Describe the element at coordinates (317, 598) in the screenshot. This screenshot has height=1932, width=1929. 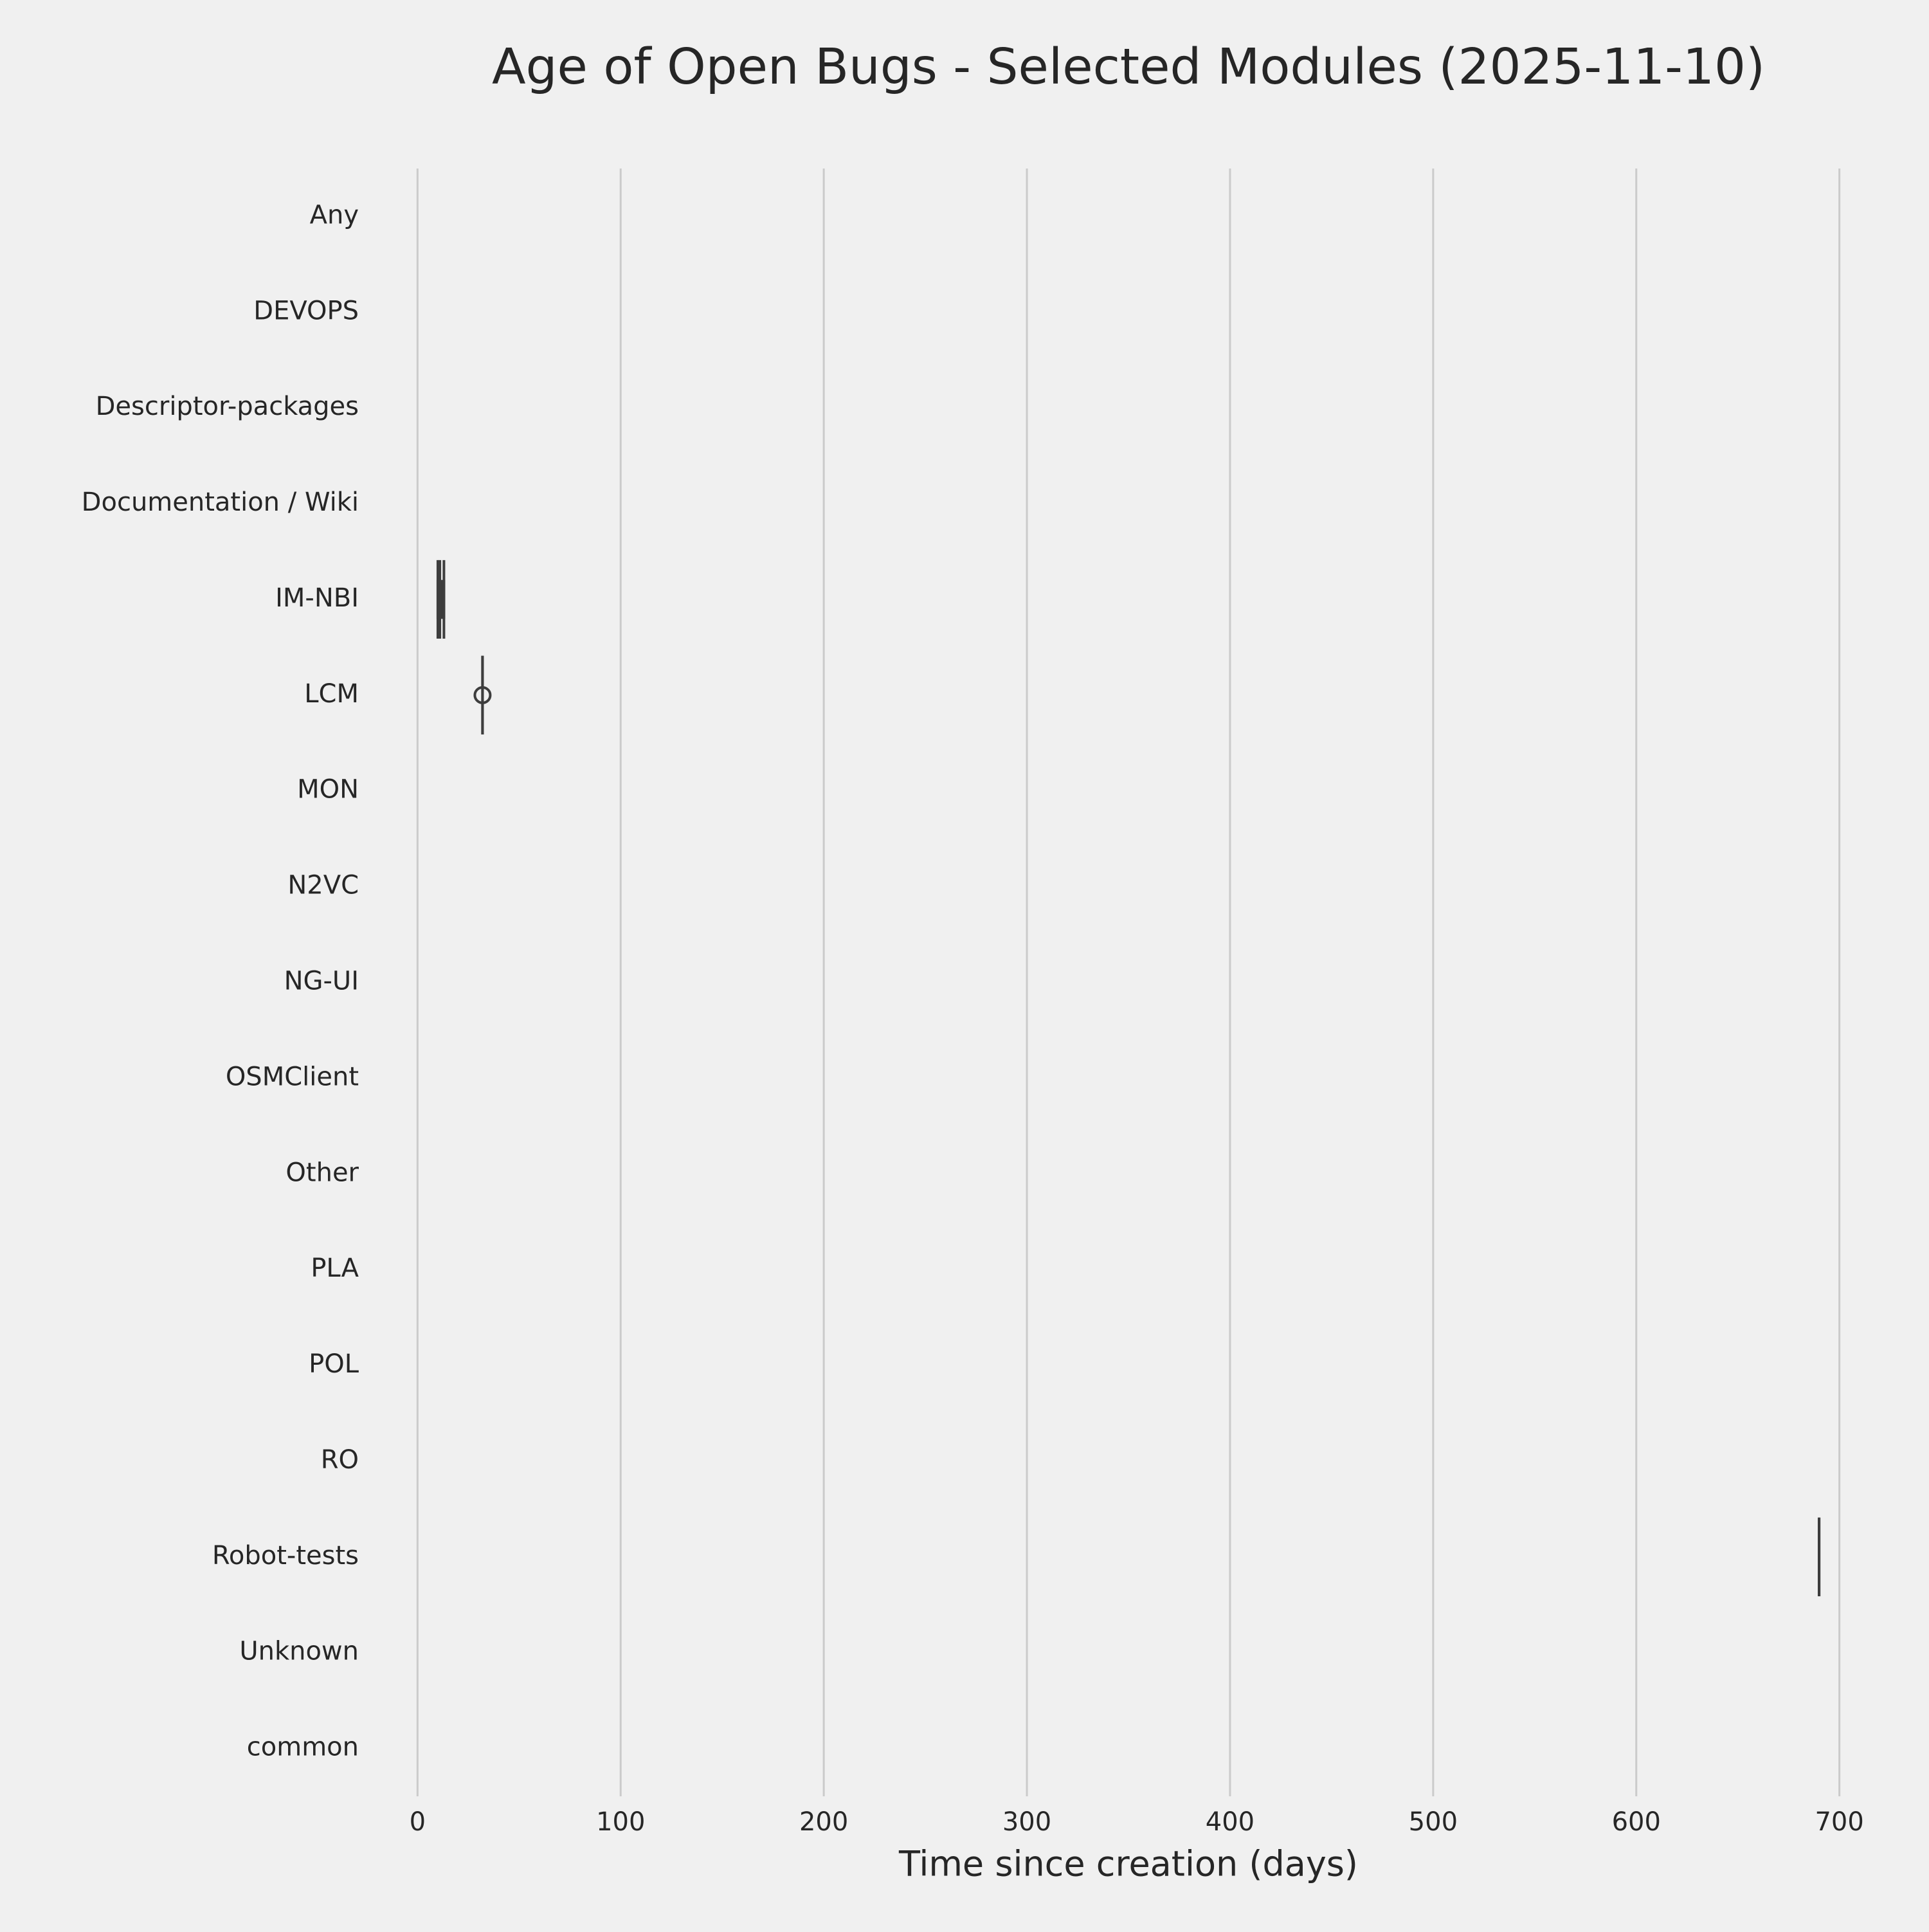
I see `y-tick-label: IM-NBI` at that location.